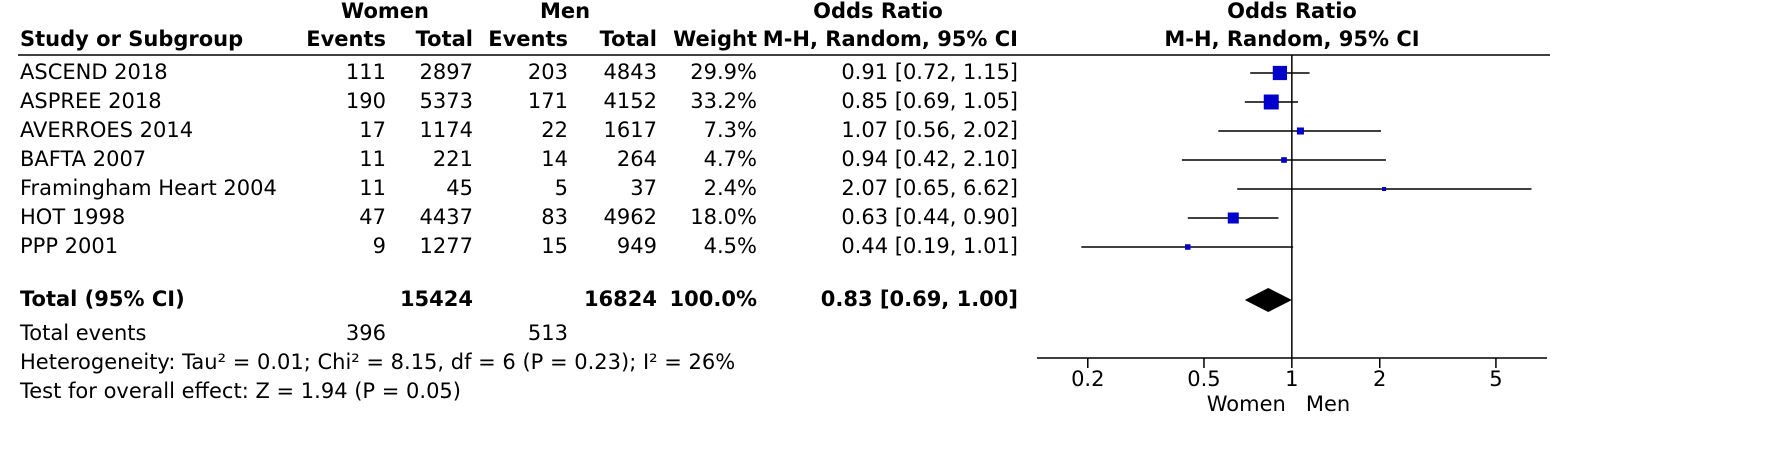 The width and height of the screenshot is (1772, 467). Describe the element at coordinates (91, 101) in the screenshot. I see `study-name: ASPREE 2018` at that location.